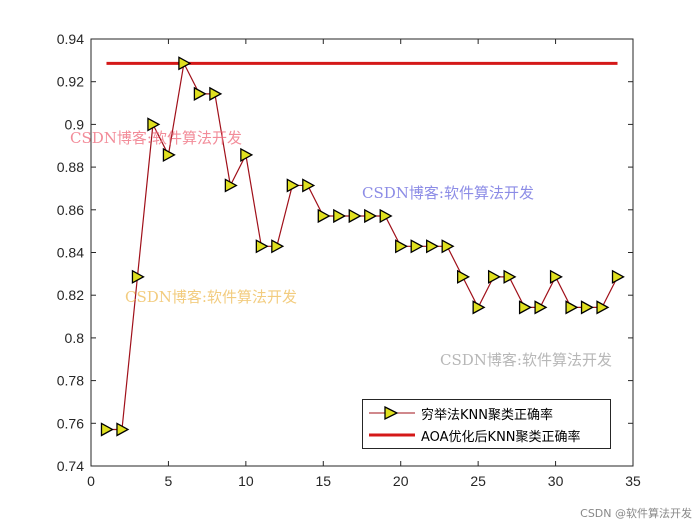 The width and height of the screenshot is (700, 525). I want to click on legend-item: AOA优化后KNN聚类正确率, so click(472, 435).